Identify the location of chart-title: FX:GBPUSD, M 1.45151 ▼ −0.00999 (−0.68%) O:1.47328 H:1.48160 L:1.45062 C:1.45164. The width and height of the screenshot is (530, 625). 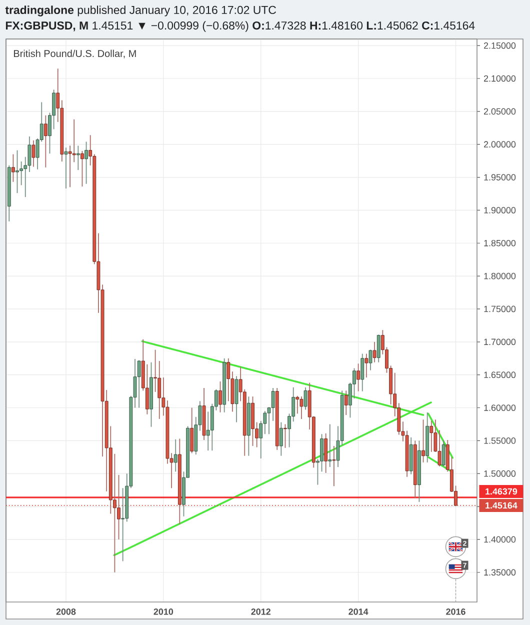
(240, 26).